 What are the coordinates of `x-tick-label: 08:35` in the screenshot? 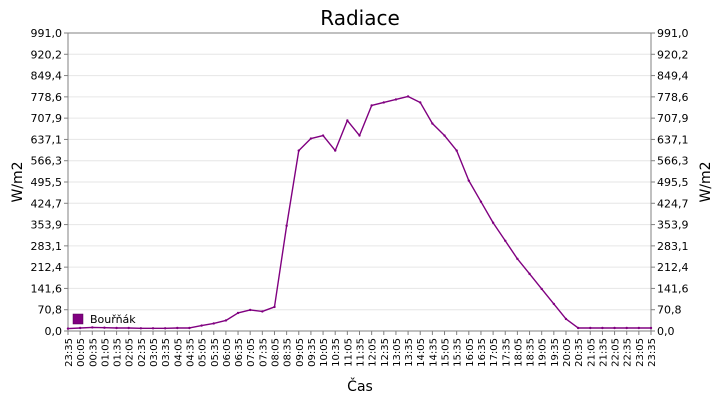 It's located at (288, 352).